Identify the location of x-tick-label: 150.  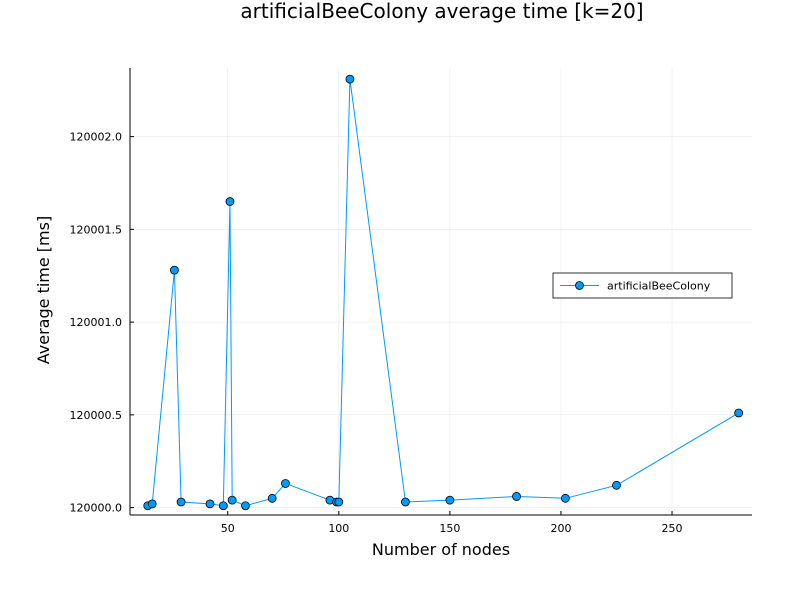
(449, 528).